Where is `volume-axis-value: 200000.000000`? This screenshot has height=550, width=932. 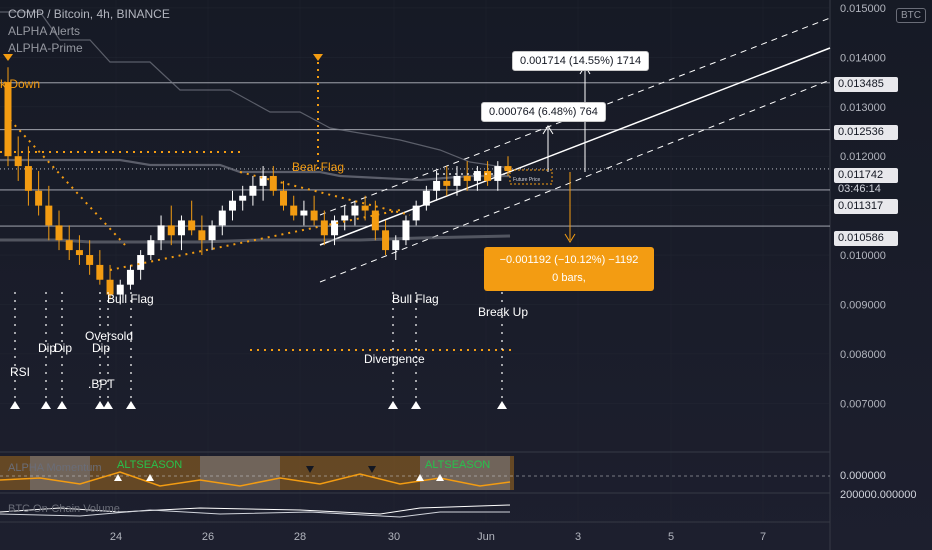 volume-axis-value: 200000.000000 is located at coordinates (878, 495).